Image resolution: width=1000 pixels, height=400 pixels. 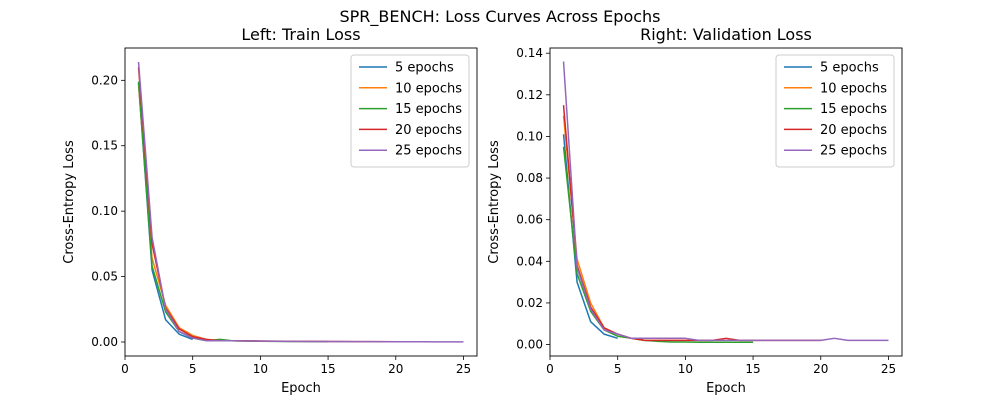 What do you see at coordinates (428, 109) in the screenshot?
I see `train-legend-label: 15 epochs` at bounding box center [428, 109].